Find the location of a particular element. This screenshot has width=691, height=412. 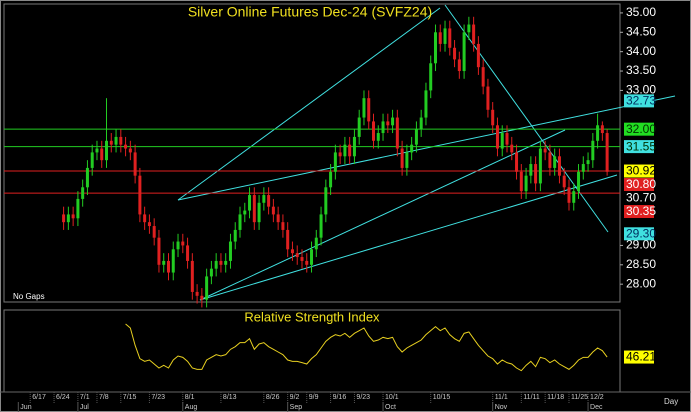

y-tick-label: 33.50 is located at coordinates (641, 70).